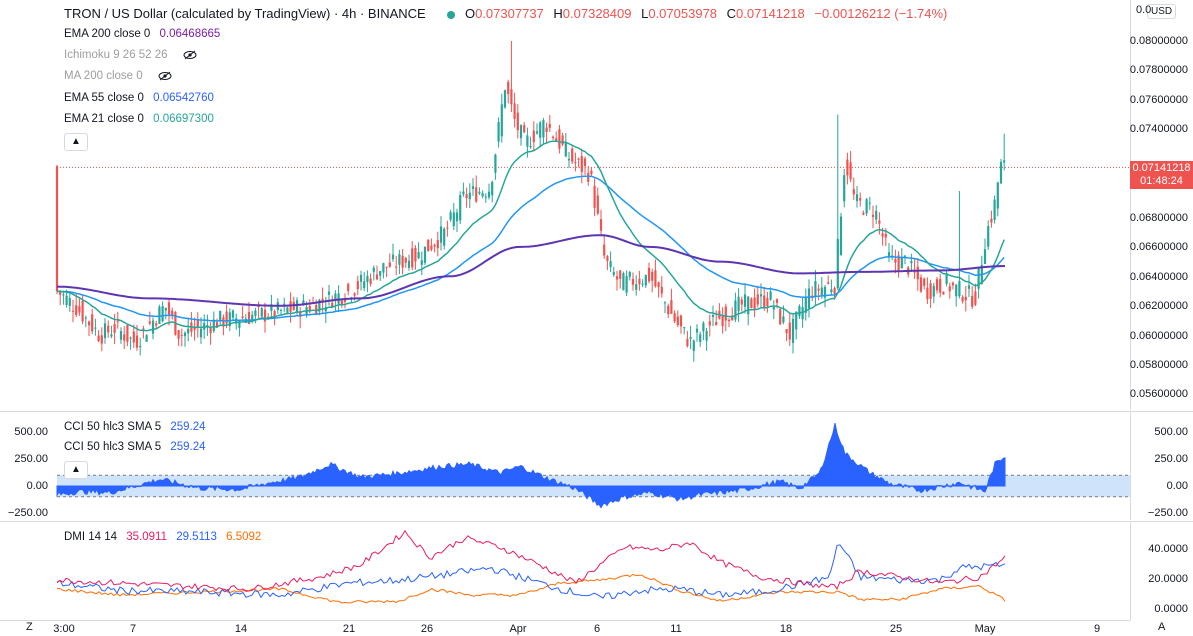  Describe the element at coordinates (133, 629) in the screenshot. I see `time-axis-label: 7` at that location.